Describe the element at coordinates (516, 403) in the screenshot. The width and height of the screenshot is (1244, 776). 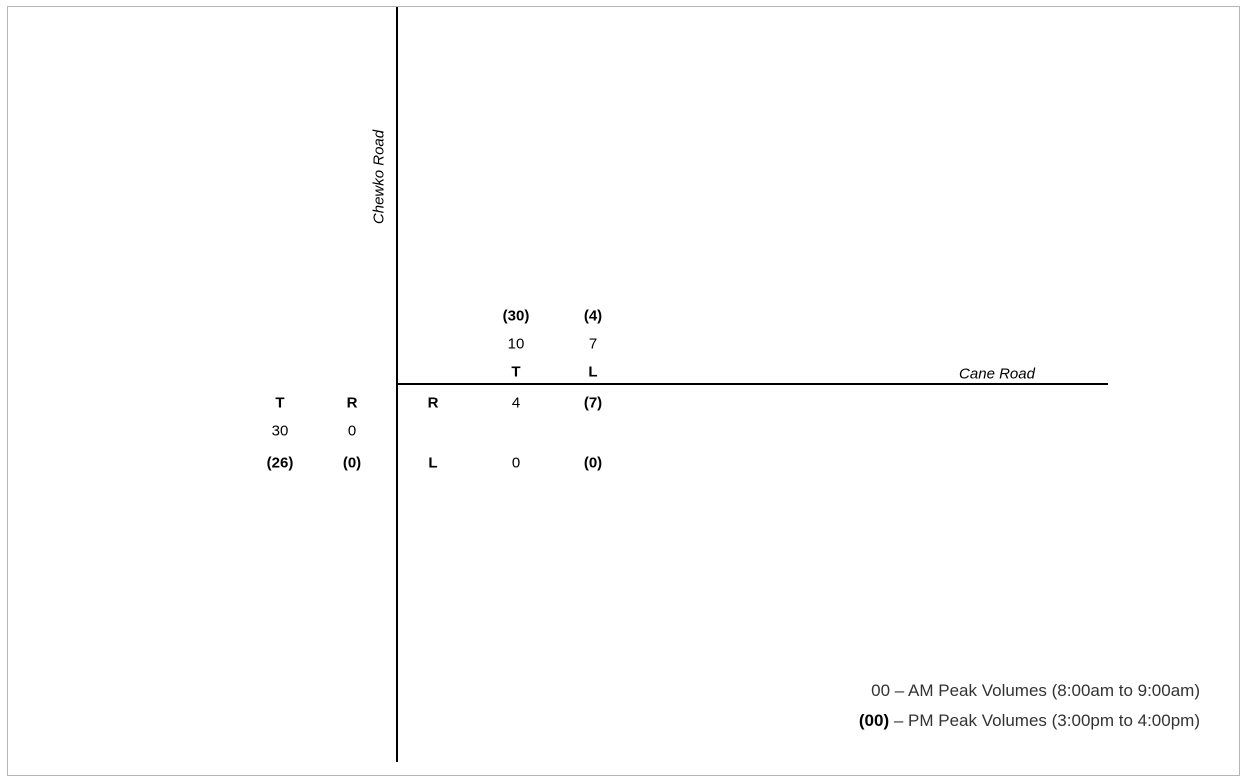
I see `east-right-am: 4` at that location.